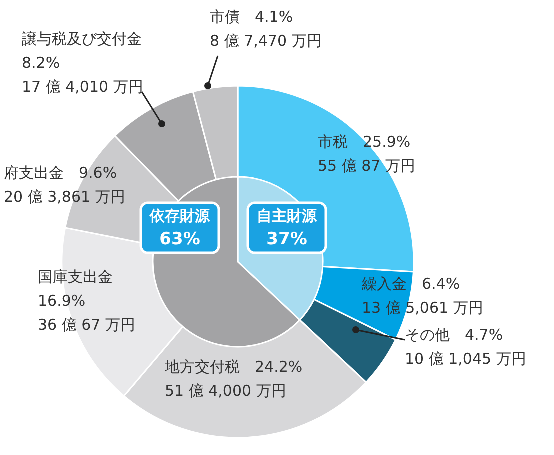 The image size is (554, 455). What do you see at coordinates (75, 277) in the screenshot?
I see `slice-label: 国庫支出金` at bounding box center [75, 277].